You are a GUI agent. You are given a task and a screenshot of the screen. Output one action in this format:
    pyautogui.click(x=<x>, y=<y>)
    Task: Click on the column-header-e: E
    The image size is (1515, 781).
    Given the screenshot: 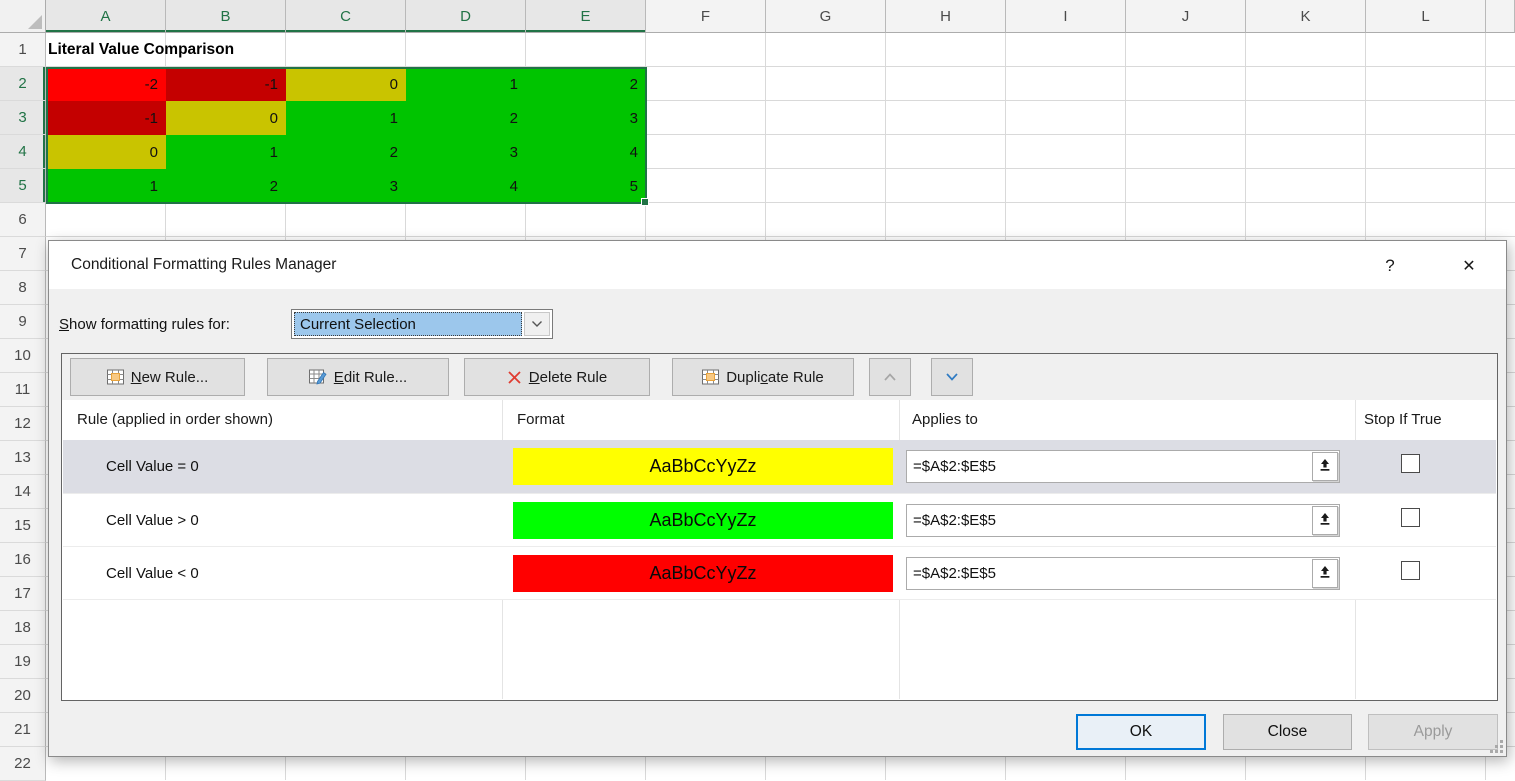 What is the action you would take?
    pyautogui.click(x=586, y=16)
    